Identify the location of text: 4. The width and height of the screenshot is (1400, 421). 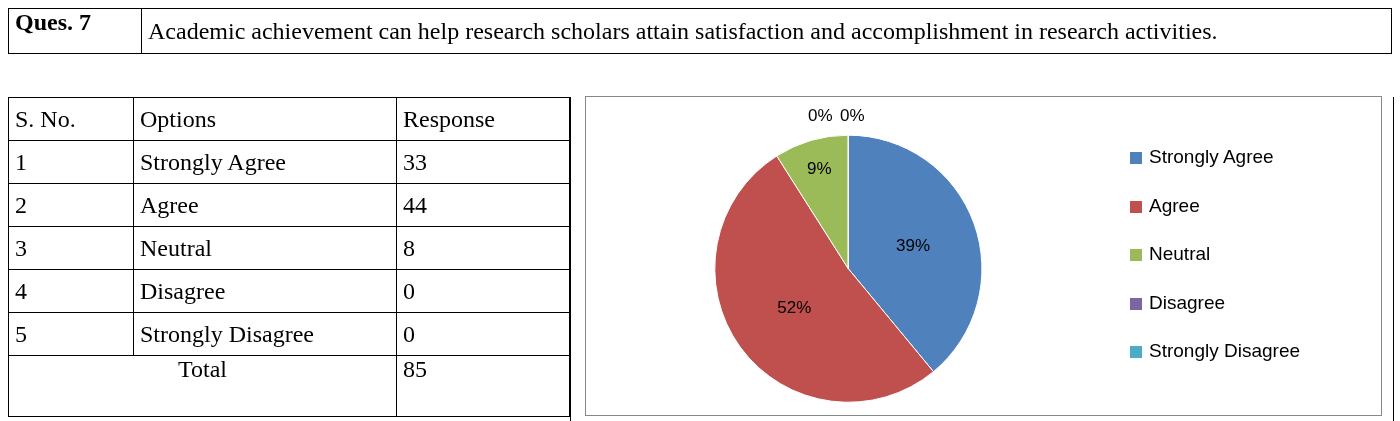
(71, 291).